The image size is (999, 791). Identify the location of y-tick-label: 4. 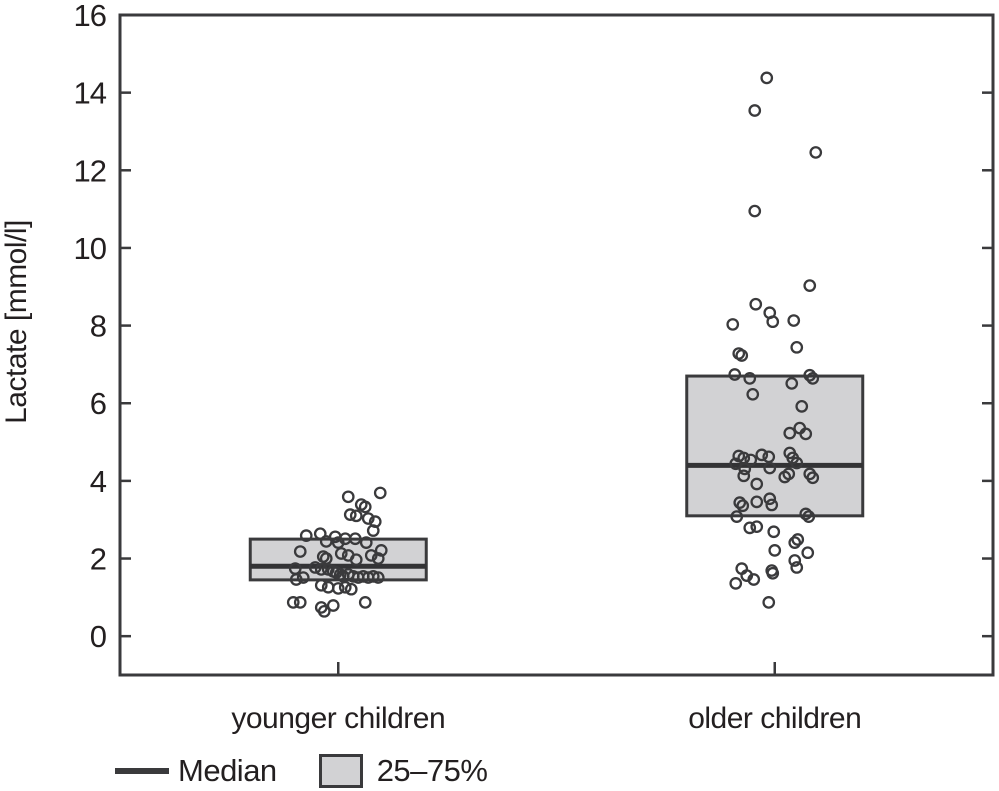
(98, 481).